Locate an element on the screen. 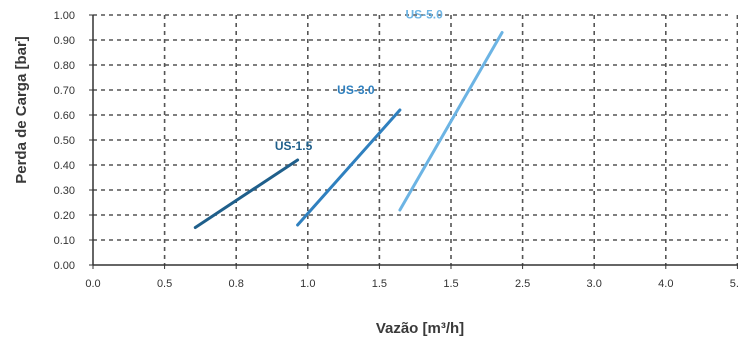  x-tick-label: 3.0 is located at coordinates (594, 284).